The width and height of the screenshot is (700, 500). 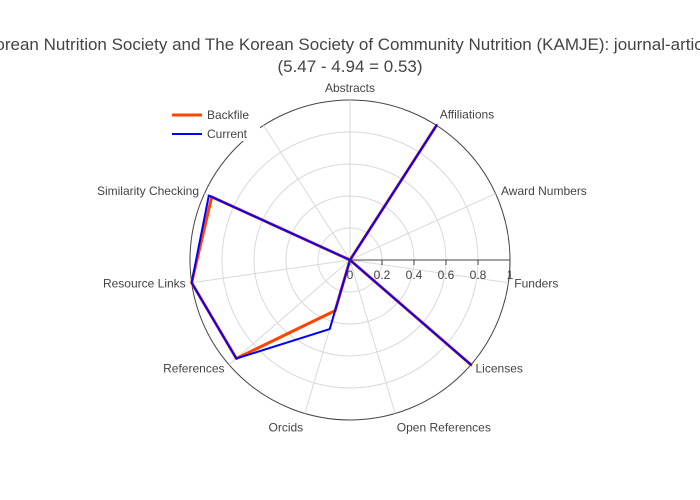 I want to click on radial-tick-label-5: 1, so click(x=510, y=275).